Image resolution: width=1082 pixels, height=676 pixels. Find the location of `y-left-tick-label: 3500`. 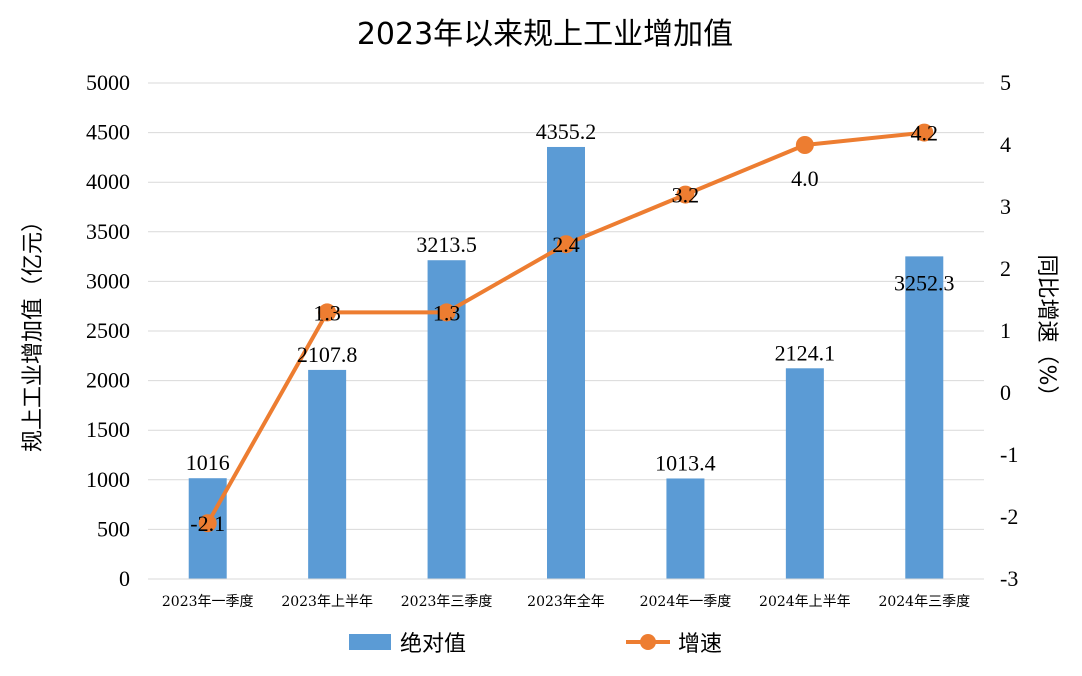

y-left-tick-label: 3500 is located at coordinates (108, 231).